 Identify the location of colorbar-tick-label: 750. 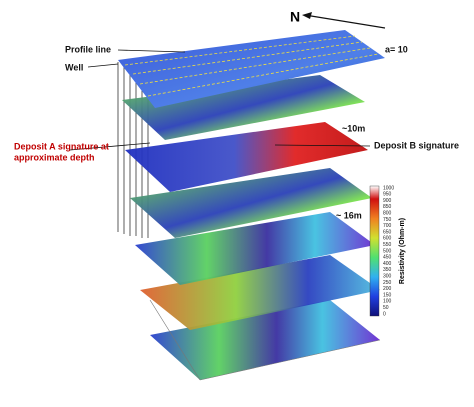
(387, 220).